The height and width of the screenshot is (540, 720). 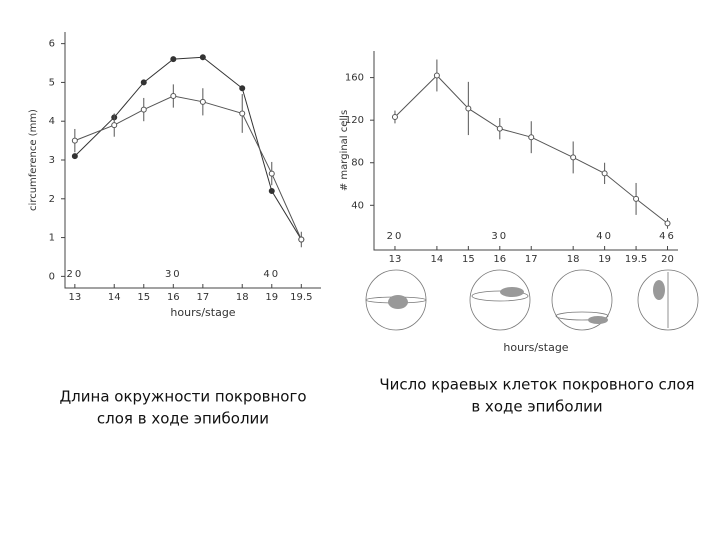 I want to click on y-tick-label: 0, so click(x=52, y=276).